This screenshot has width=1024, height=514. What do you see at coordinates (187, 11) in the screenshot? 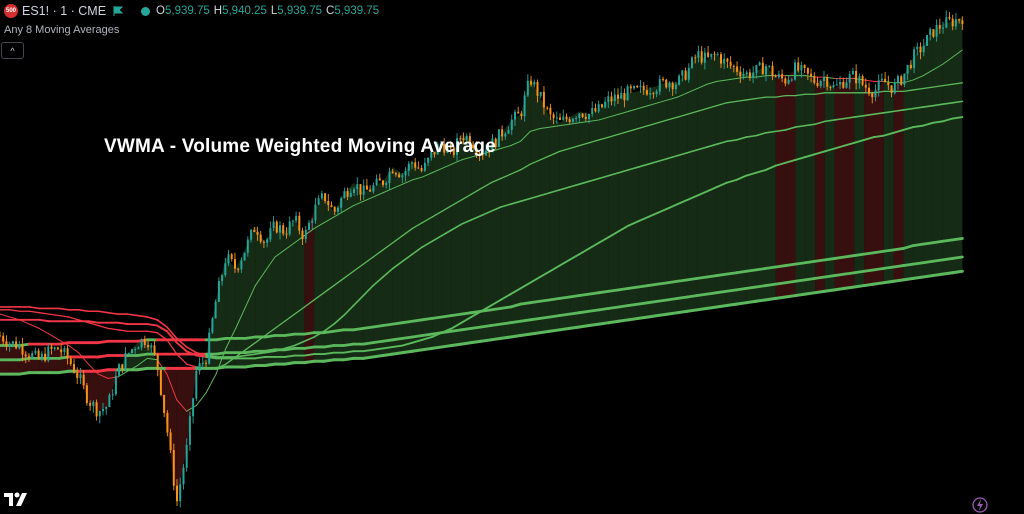
I see `ohlc-value: 5,939.75` at bounding box center [187, 11].